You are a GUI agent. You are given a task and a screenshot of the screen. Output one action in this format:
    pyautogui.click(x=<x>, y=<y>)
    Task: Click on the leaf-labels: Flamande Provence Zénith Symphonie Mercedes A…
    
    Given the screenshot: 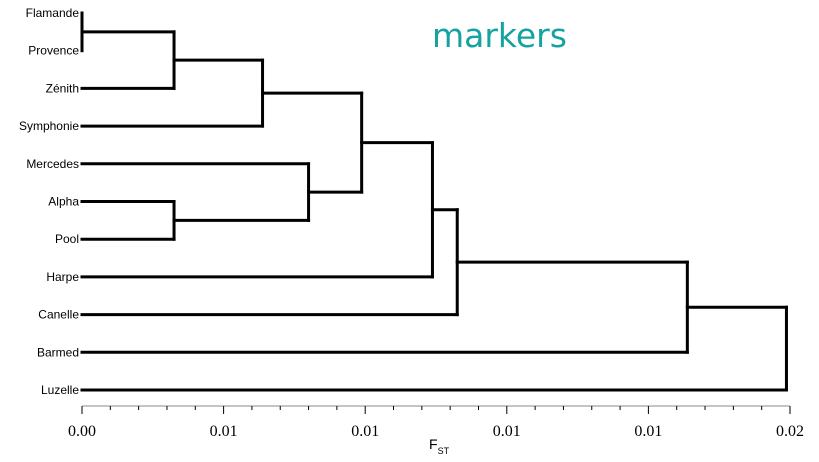 What is the action you would take?
    pyautogui.click(x=49, y=201)
    